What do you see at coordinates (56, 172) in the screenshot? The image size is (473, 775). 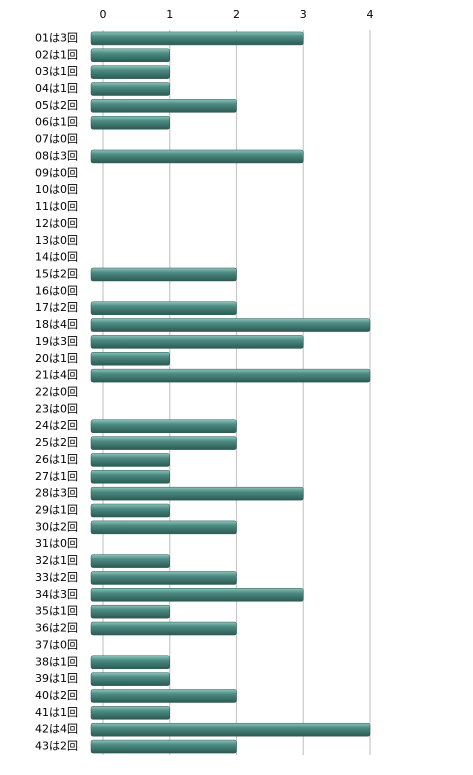 I see `y-tick-label: 09は0回` at bounding box center [56, 172].